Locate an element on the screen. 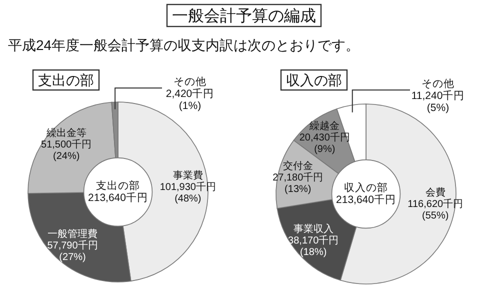 This screenshot has height=302, width=488. data-label: 27,180千円 (13%) is located at coordinates (298, 182).